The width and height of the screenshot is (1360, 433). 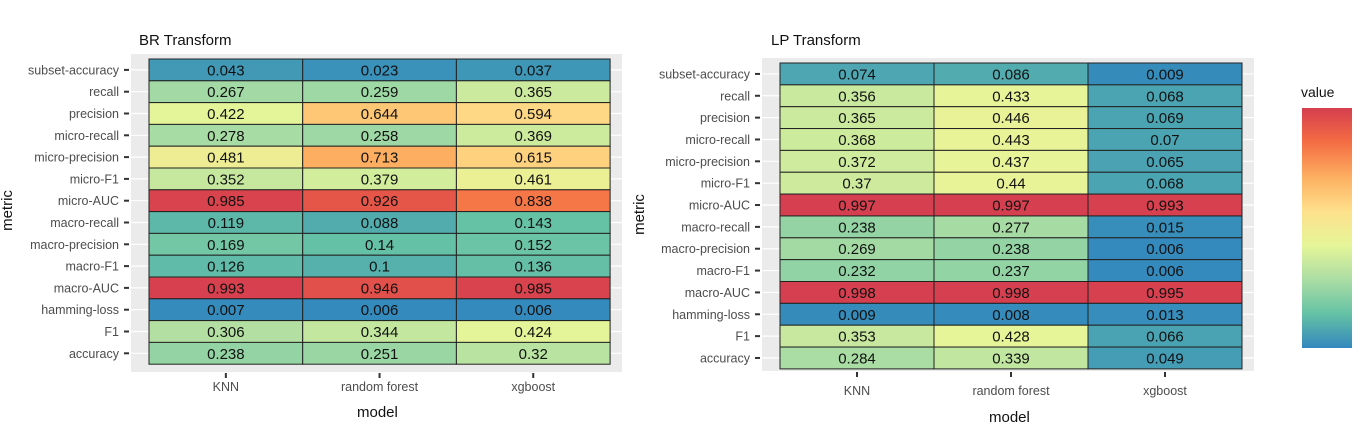 What do you see at coordinates (1165, 249) in the screenshot?
I see `lp-cell-label: 0.006` at bounding box center [1165, 249].